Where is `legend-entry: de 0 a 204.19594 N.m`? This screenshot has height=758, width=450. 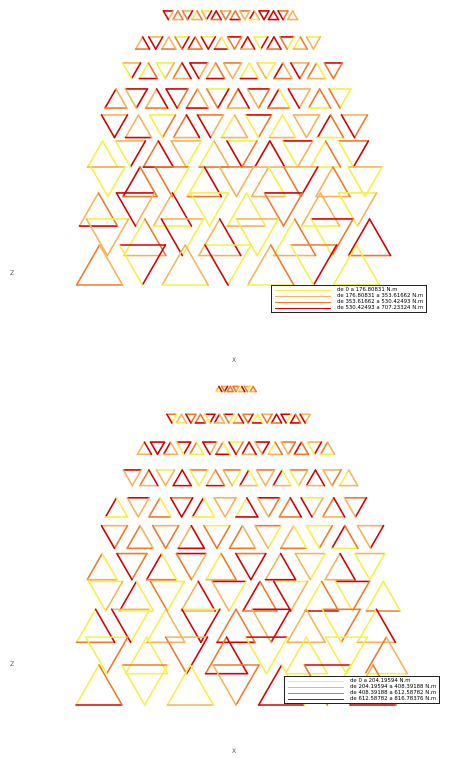 legend-entry: de 0 a 204.19594 N.m is located at coordinates (362, 681).